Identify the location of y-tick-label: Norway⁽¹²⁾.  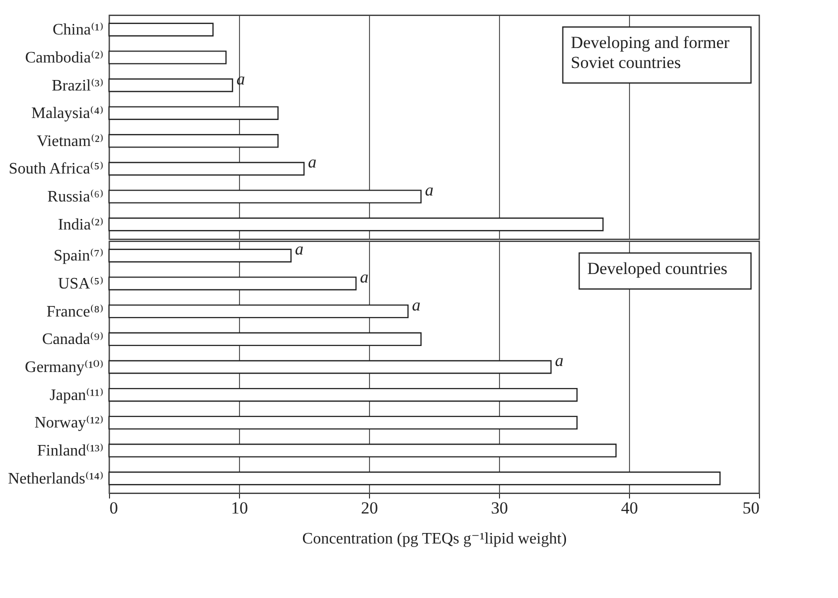
(69, 423).